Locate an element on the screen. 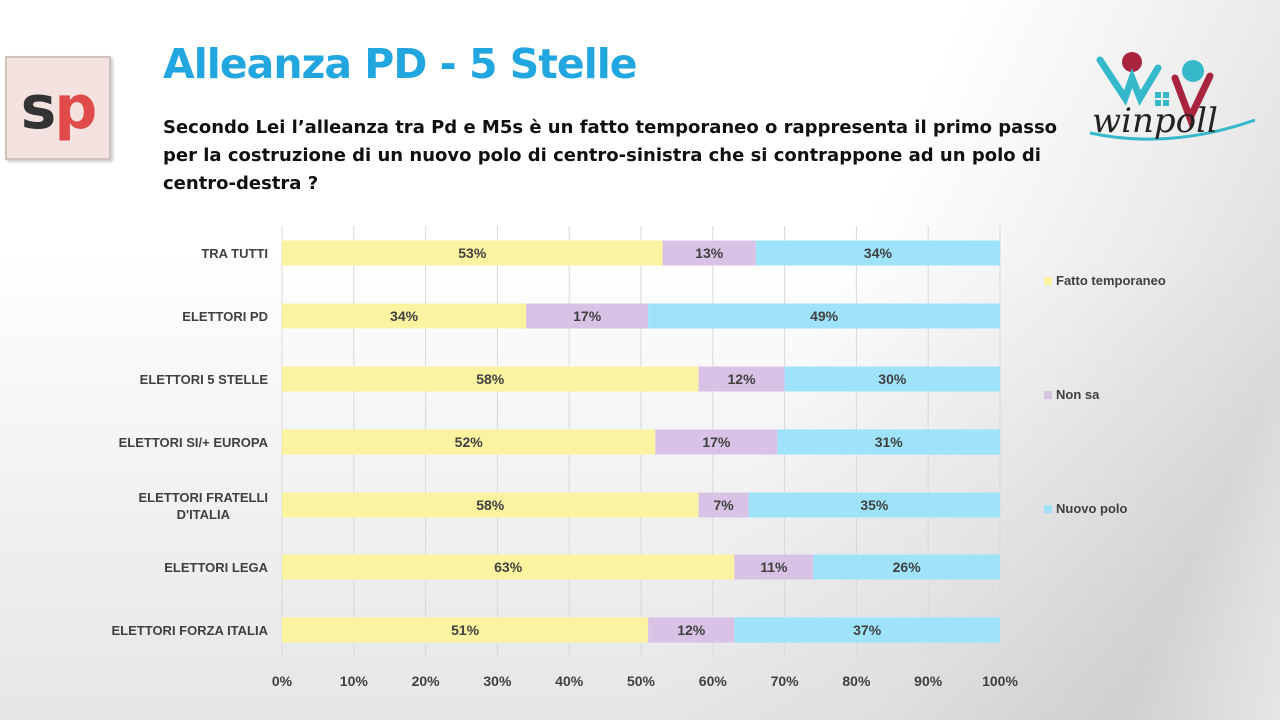 This screenshot has height=720, width=1280. data-label: 11% is located at coordinates (774, 567).